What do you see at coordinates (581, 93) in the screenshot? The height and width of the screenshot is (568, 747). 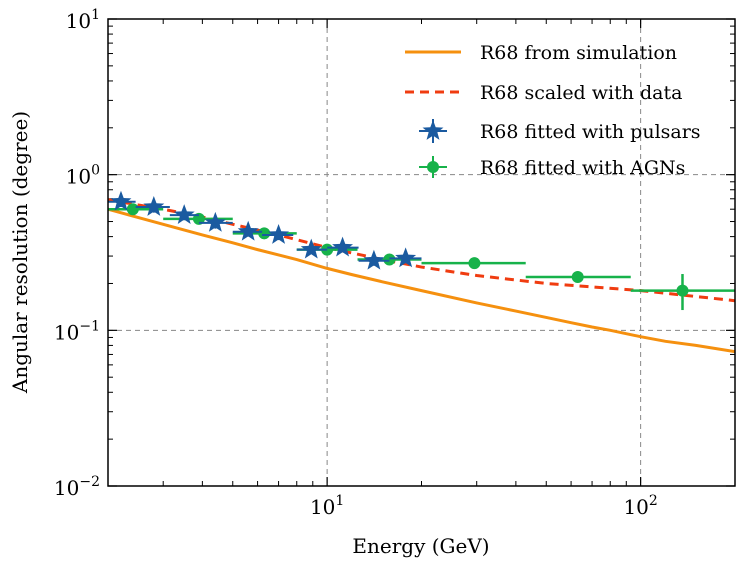 I see `legend-label-scaled: R68 scaled with data` at bounding box center [581, 93].